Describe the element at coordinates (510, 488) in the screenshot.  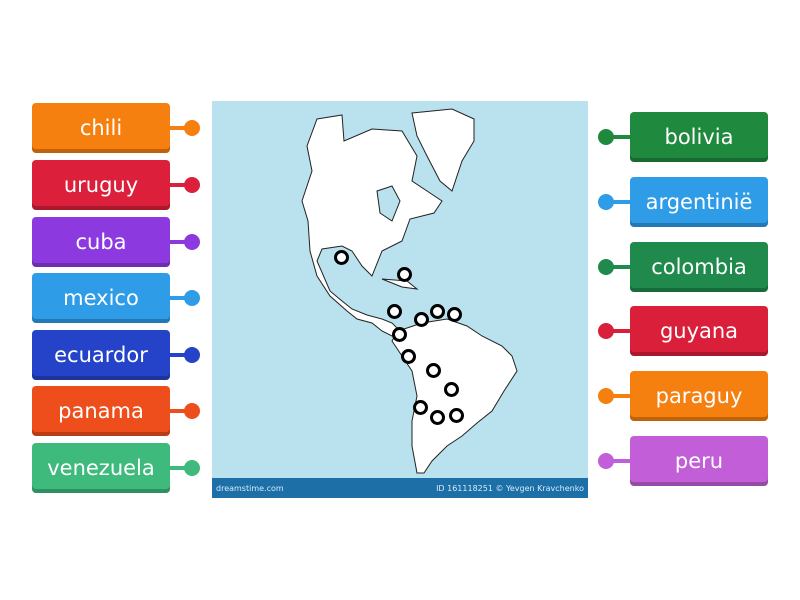
I see `watermark-right: ID 161118251 © Yevgen Kravchenko` at that location.